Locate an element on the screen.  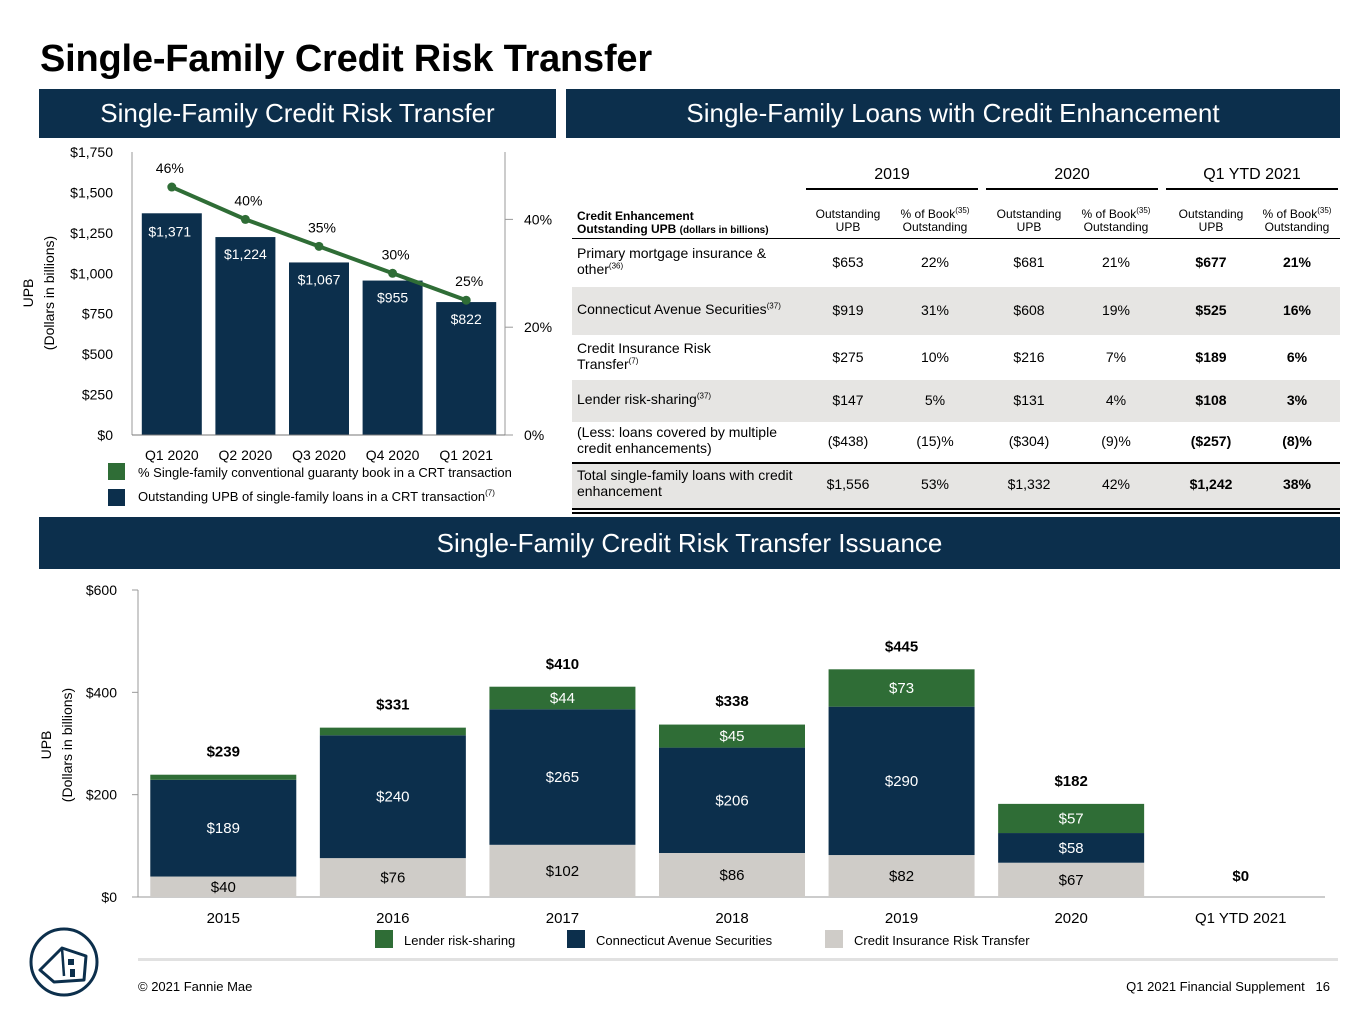
y-tick-label: $250 is located at coordinates (97, 395).